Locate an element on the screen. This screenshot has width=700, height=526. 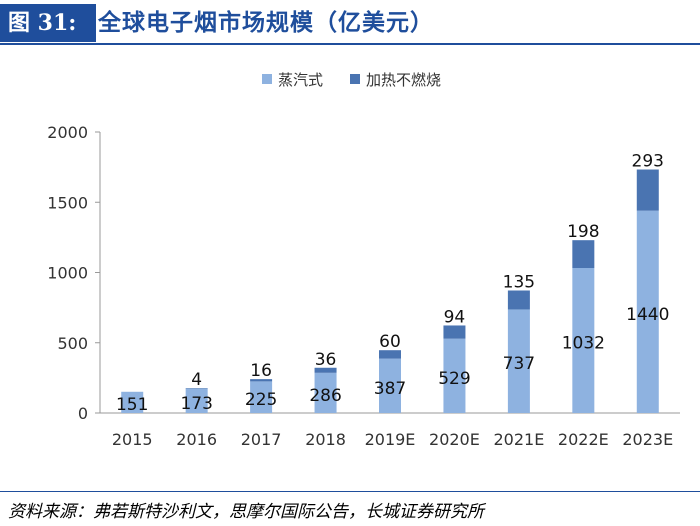
bar-vapor-2016 is located at coordinates (196, 400).